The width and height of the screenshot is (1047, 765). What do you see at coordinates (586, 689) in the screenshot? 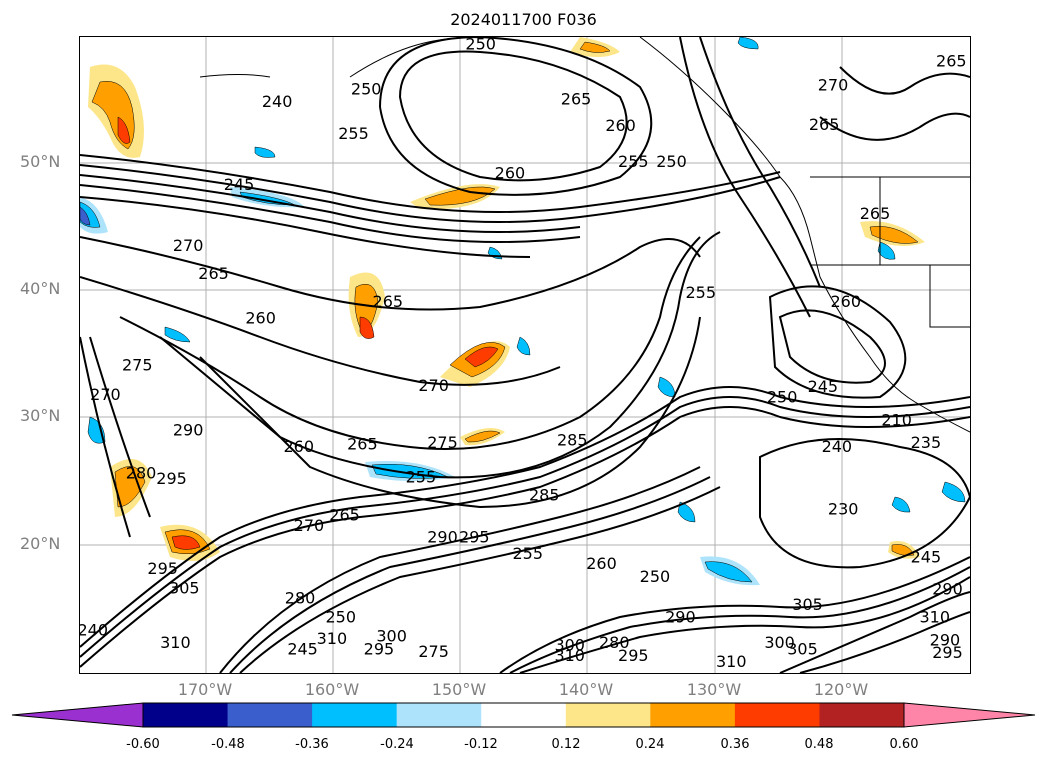
I see `lon-label-140w: 140°W` at bounding box center [586, 689].